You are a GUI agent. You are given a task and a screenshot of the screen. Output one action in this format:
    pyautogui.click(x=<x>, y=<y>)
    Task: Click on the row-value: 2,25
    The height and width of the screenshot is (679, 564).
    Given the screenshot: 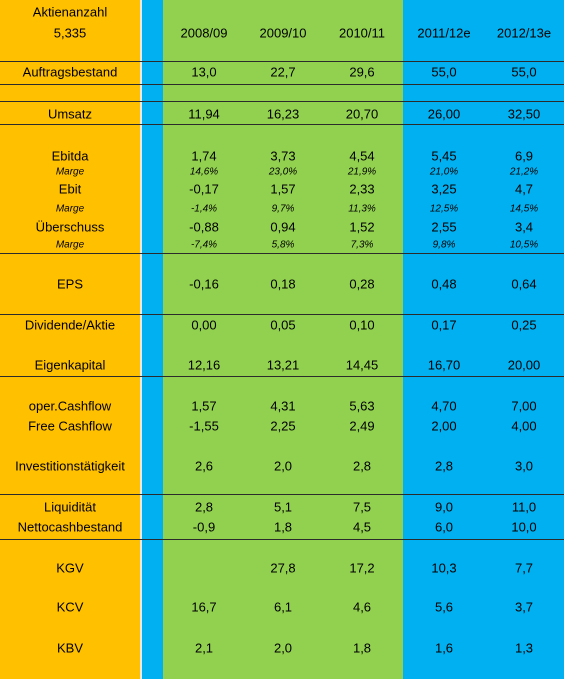 What is the action you would take?
    pyautogui.click(x=283, y=426)
    